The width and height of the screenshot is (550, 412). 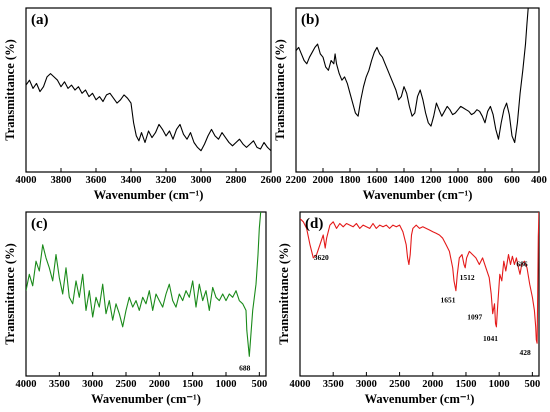 I want to click on x-tick-label: 800, so click(x=485, y=180).